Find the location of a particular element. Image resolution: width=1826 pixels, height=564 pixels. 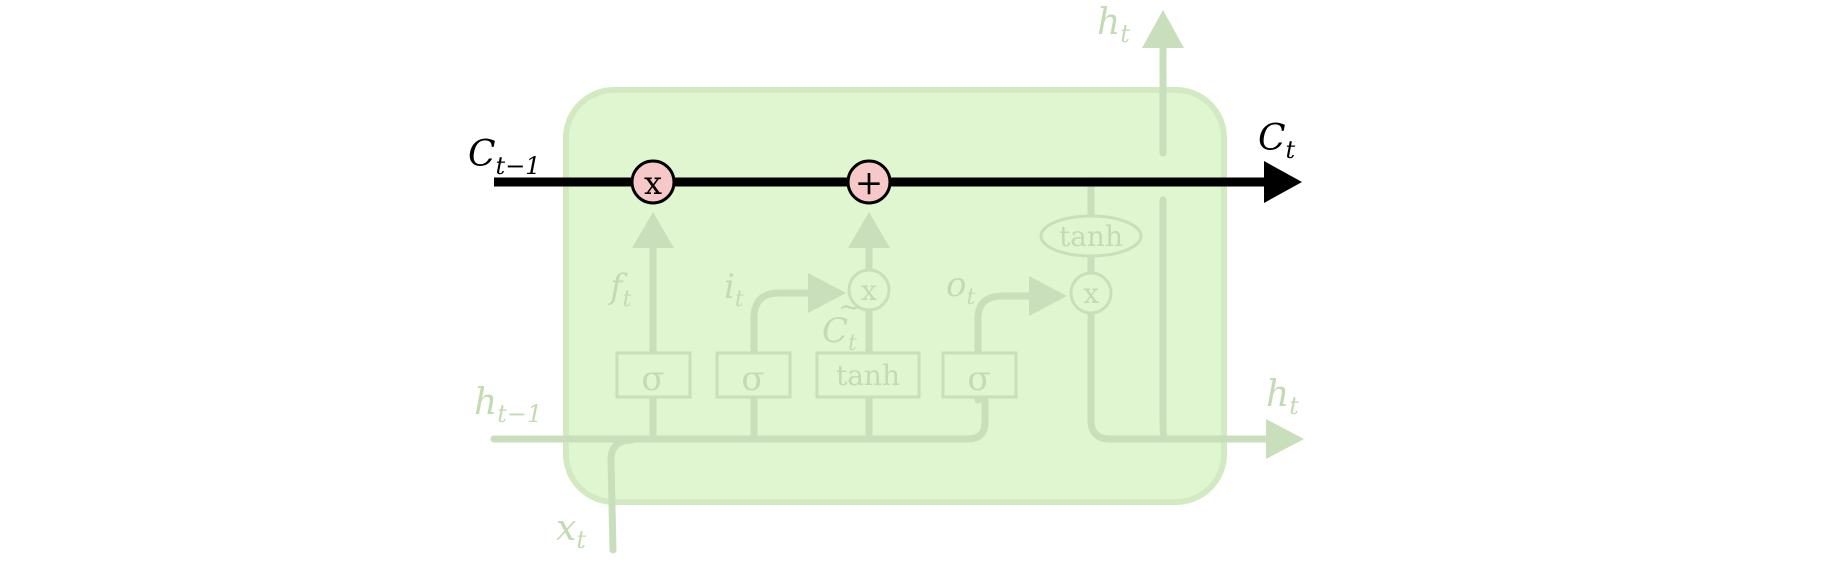

output-multiply-node is located at coordinates (1091, 293).